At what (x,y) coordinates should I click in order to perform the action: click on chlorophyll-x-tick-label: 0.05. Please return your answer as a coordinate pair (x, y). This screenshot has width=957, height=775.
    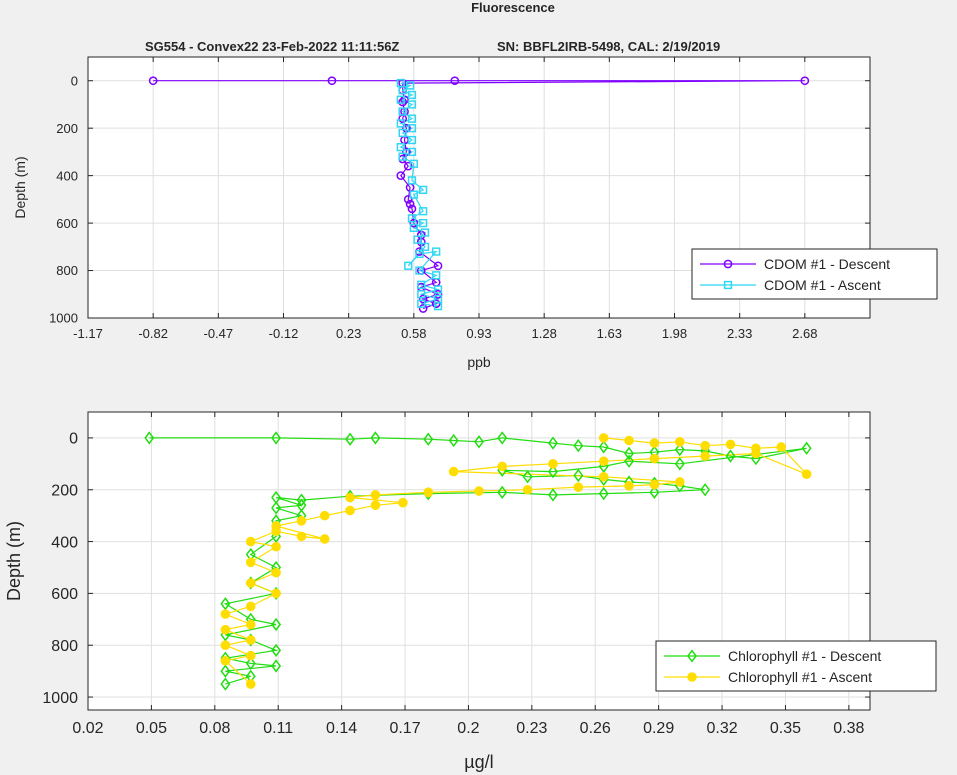
    Looking at the image, I should click on (151, 728).